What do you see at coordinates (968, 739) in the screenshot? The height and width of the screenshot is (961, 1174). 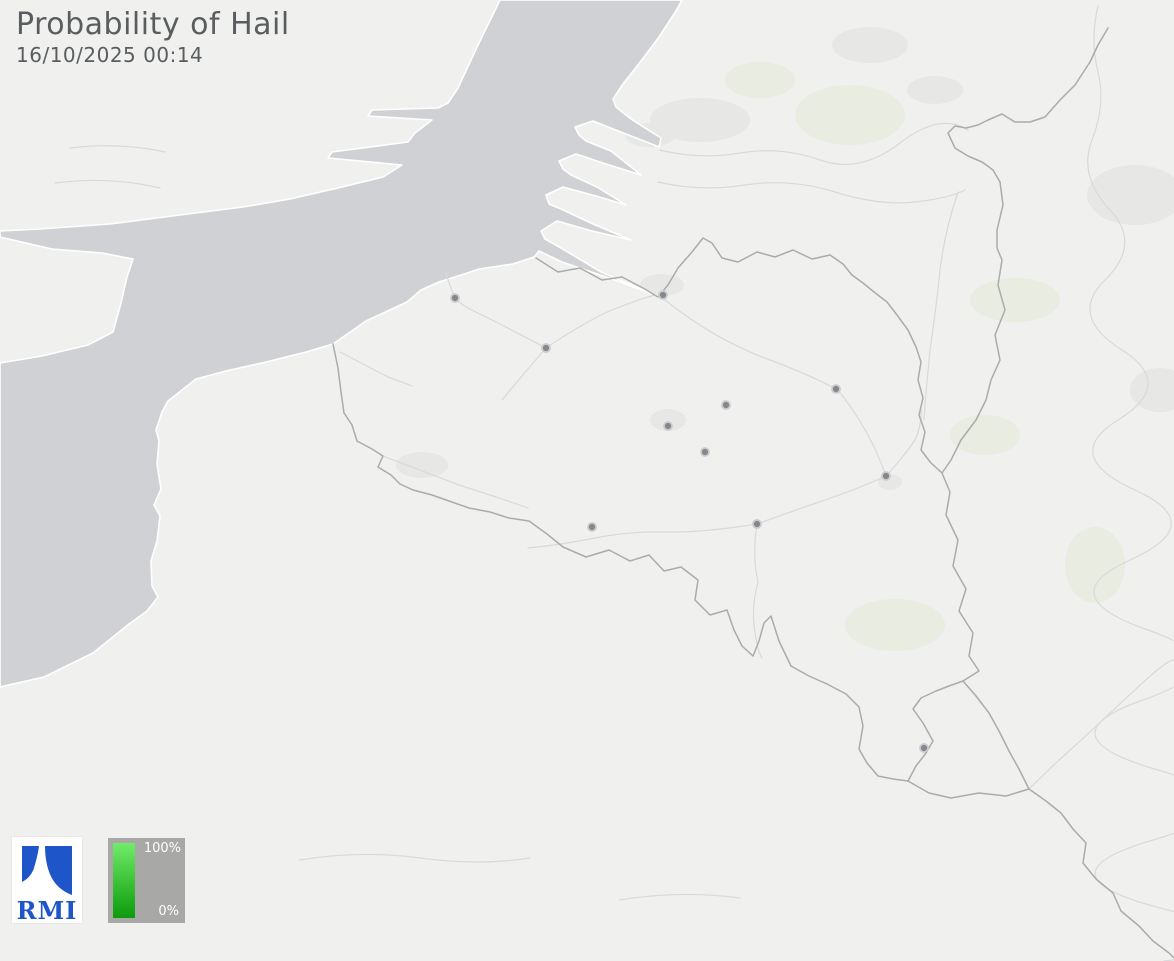 I see `border-luxembourg` at bounding box center [968, 739].